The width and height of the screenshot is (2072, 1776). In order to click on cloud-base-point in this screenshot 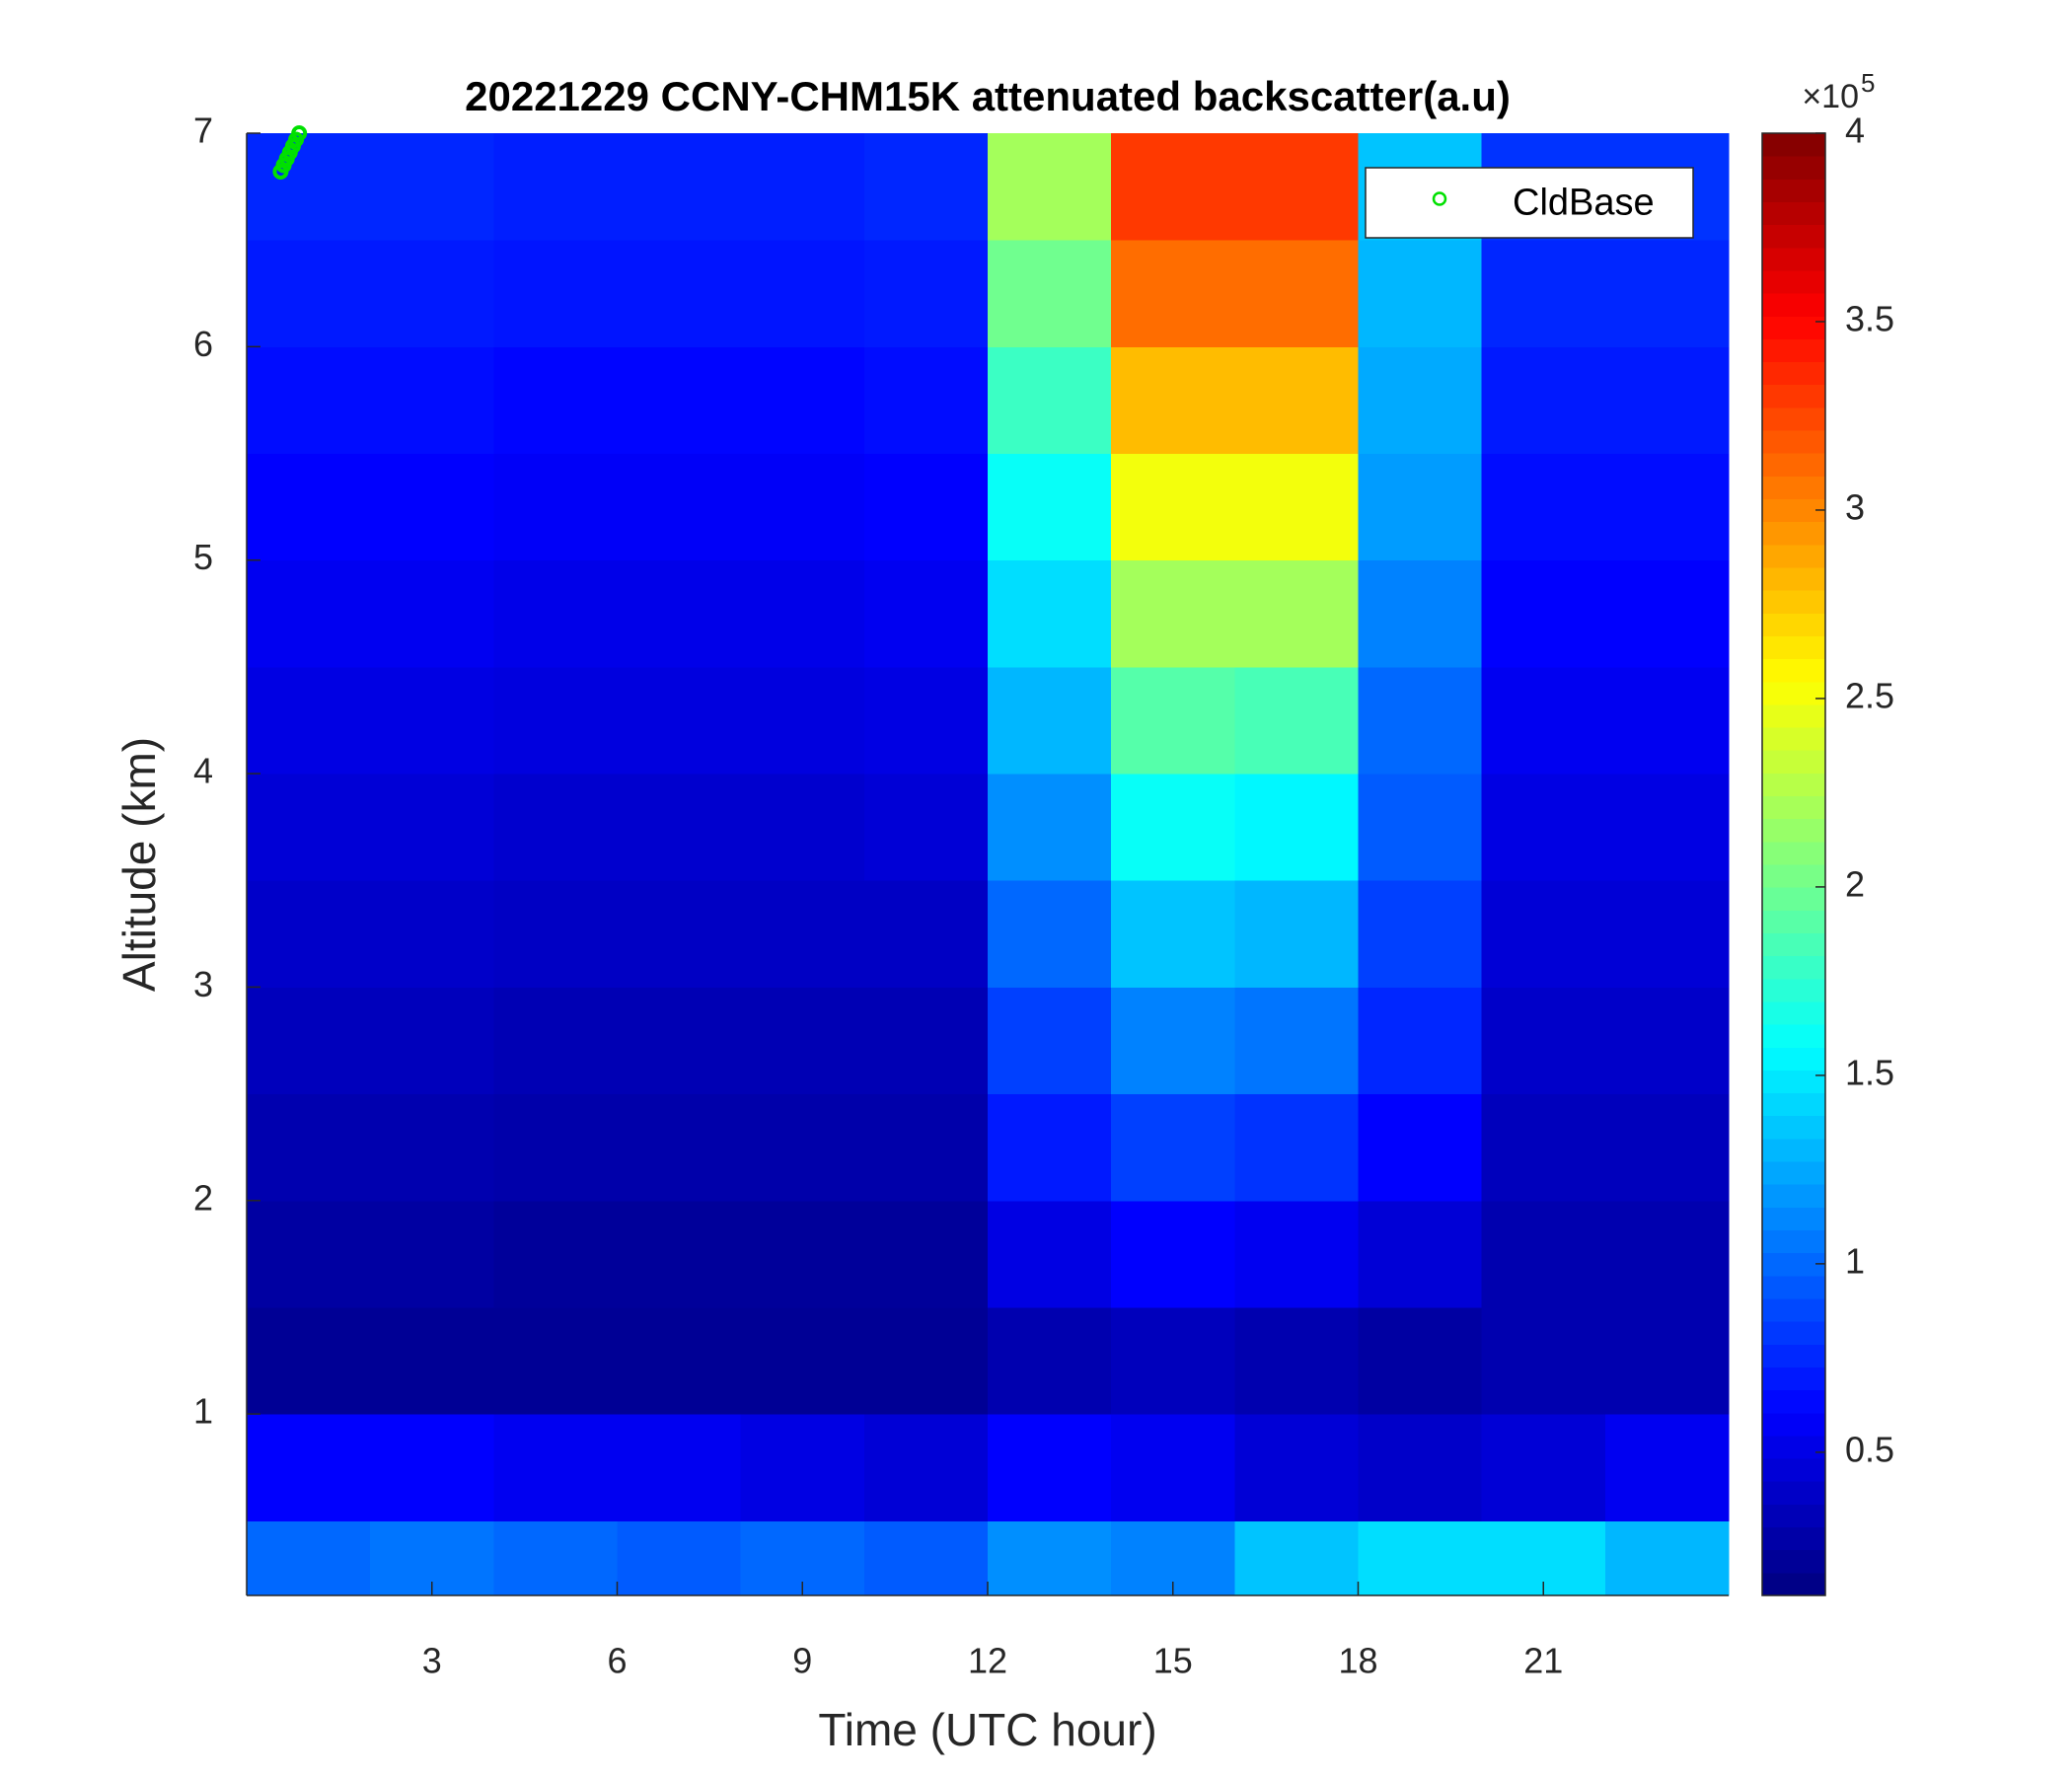, I will do `click(300, 133)`.